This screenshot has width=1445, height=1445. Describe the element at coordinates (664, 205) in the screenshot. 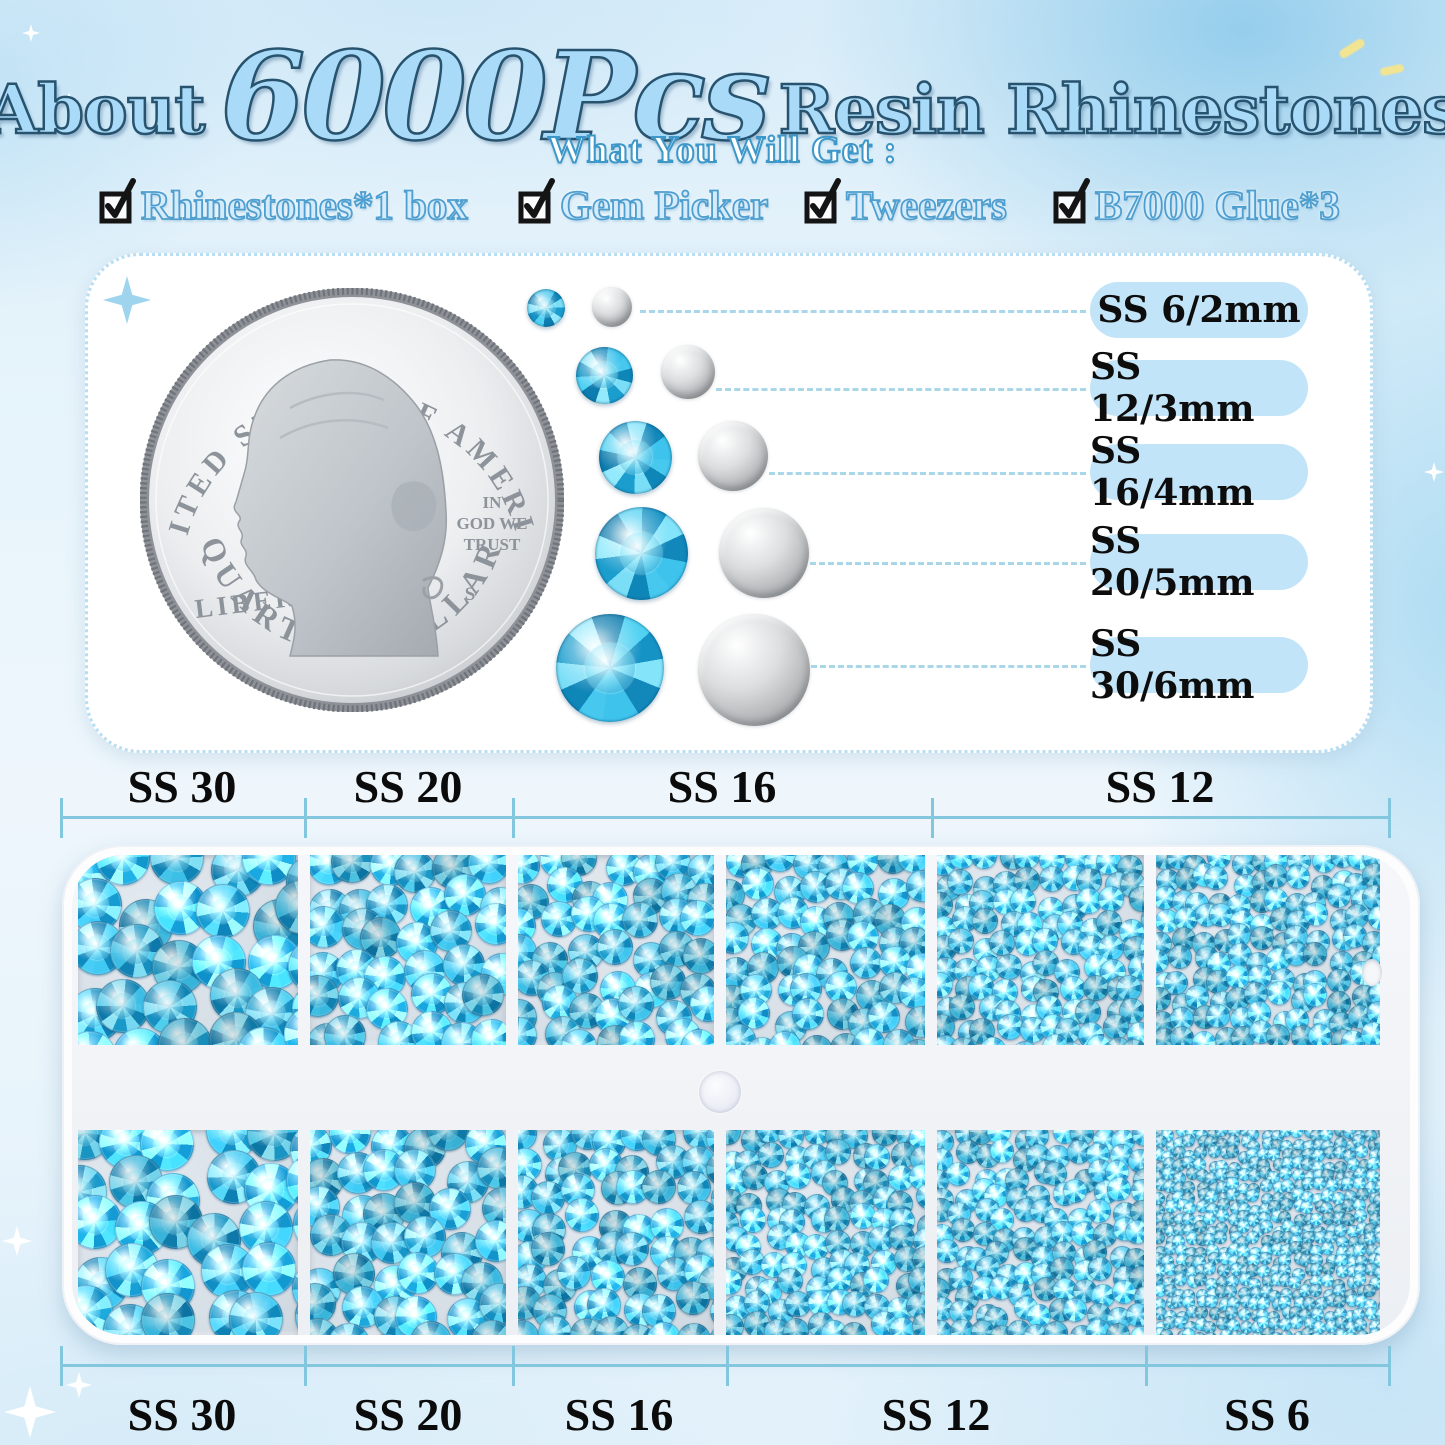

I see `checklist-label: Gem Picker` at that location.